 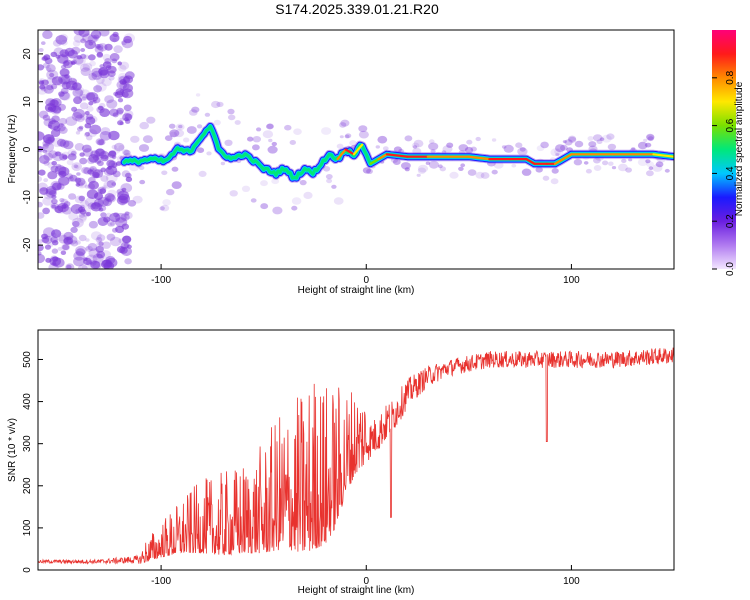 What do you see at coordinates (730, 269) in the screenshot?
I see `colorbar-tick-label: 0.0` at bounding box center [730, 269].